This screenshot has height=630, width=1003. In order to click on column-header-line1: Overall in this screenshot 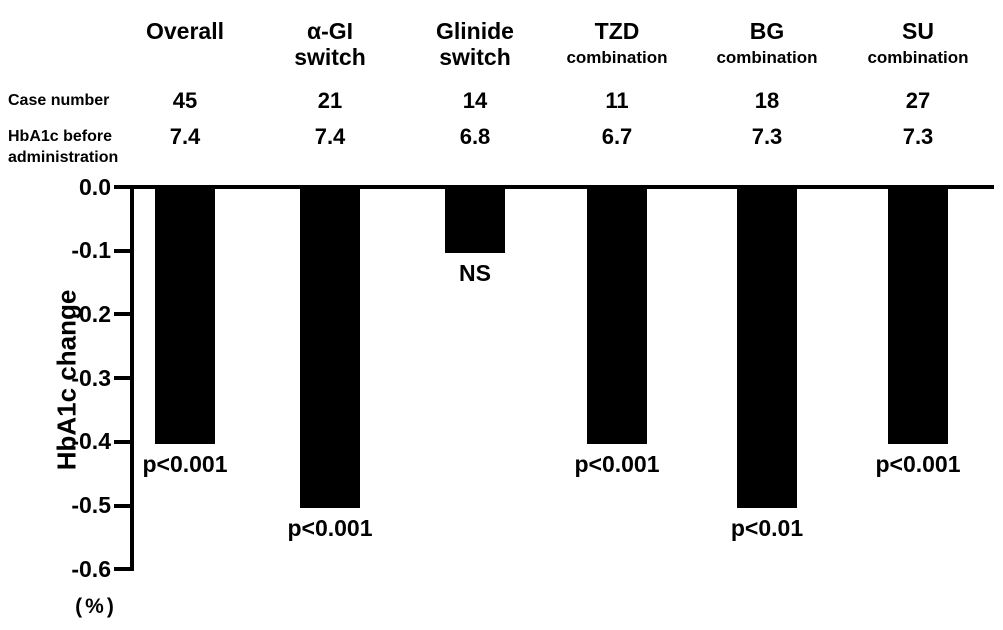, I will do `click(185, 31)`.